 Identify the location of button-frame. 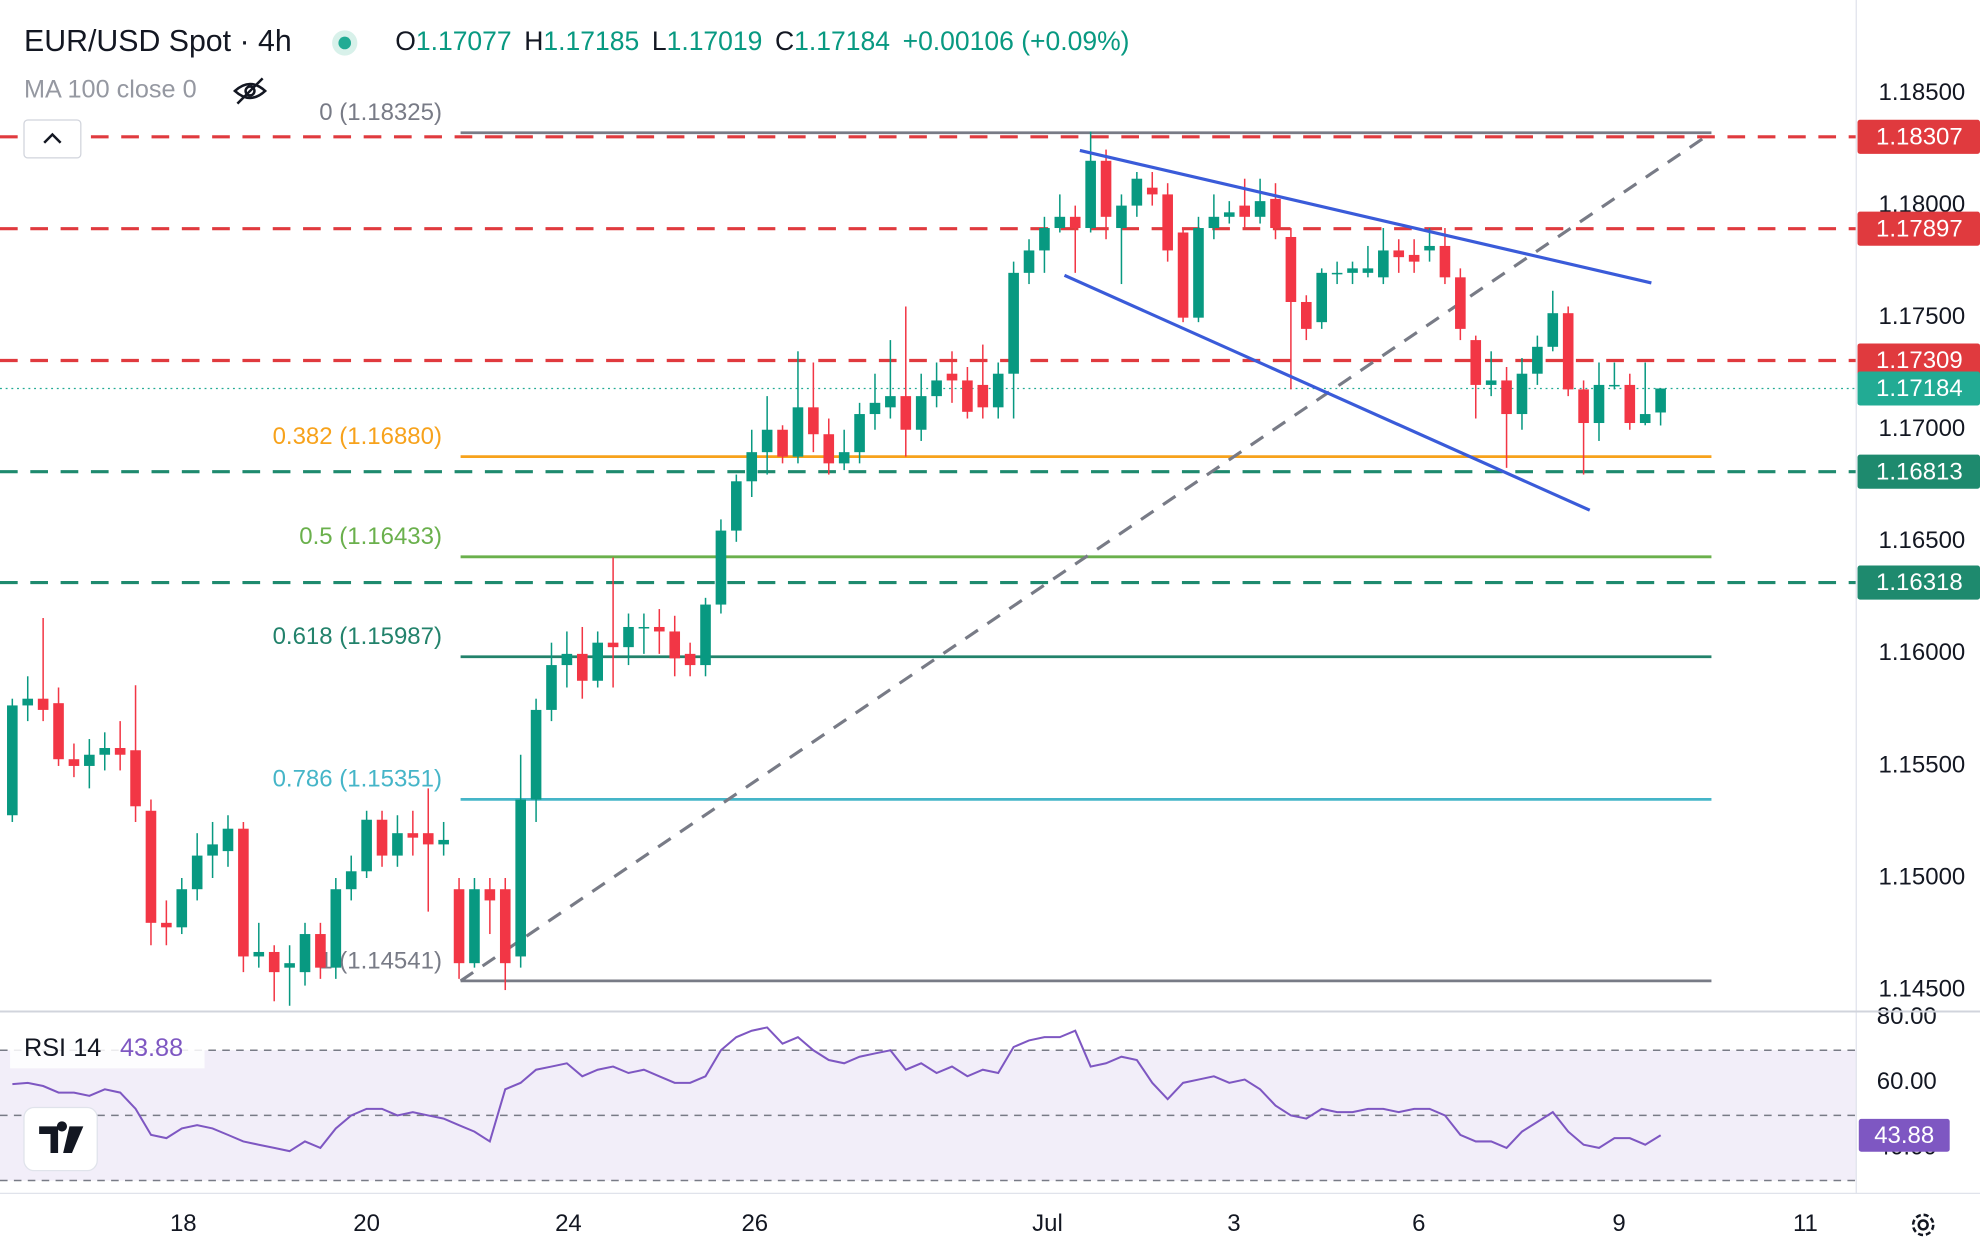
(52, 139).